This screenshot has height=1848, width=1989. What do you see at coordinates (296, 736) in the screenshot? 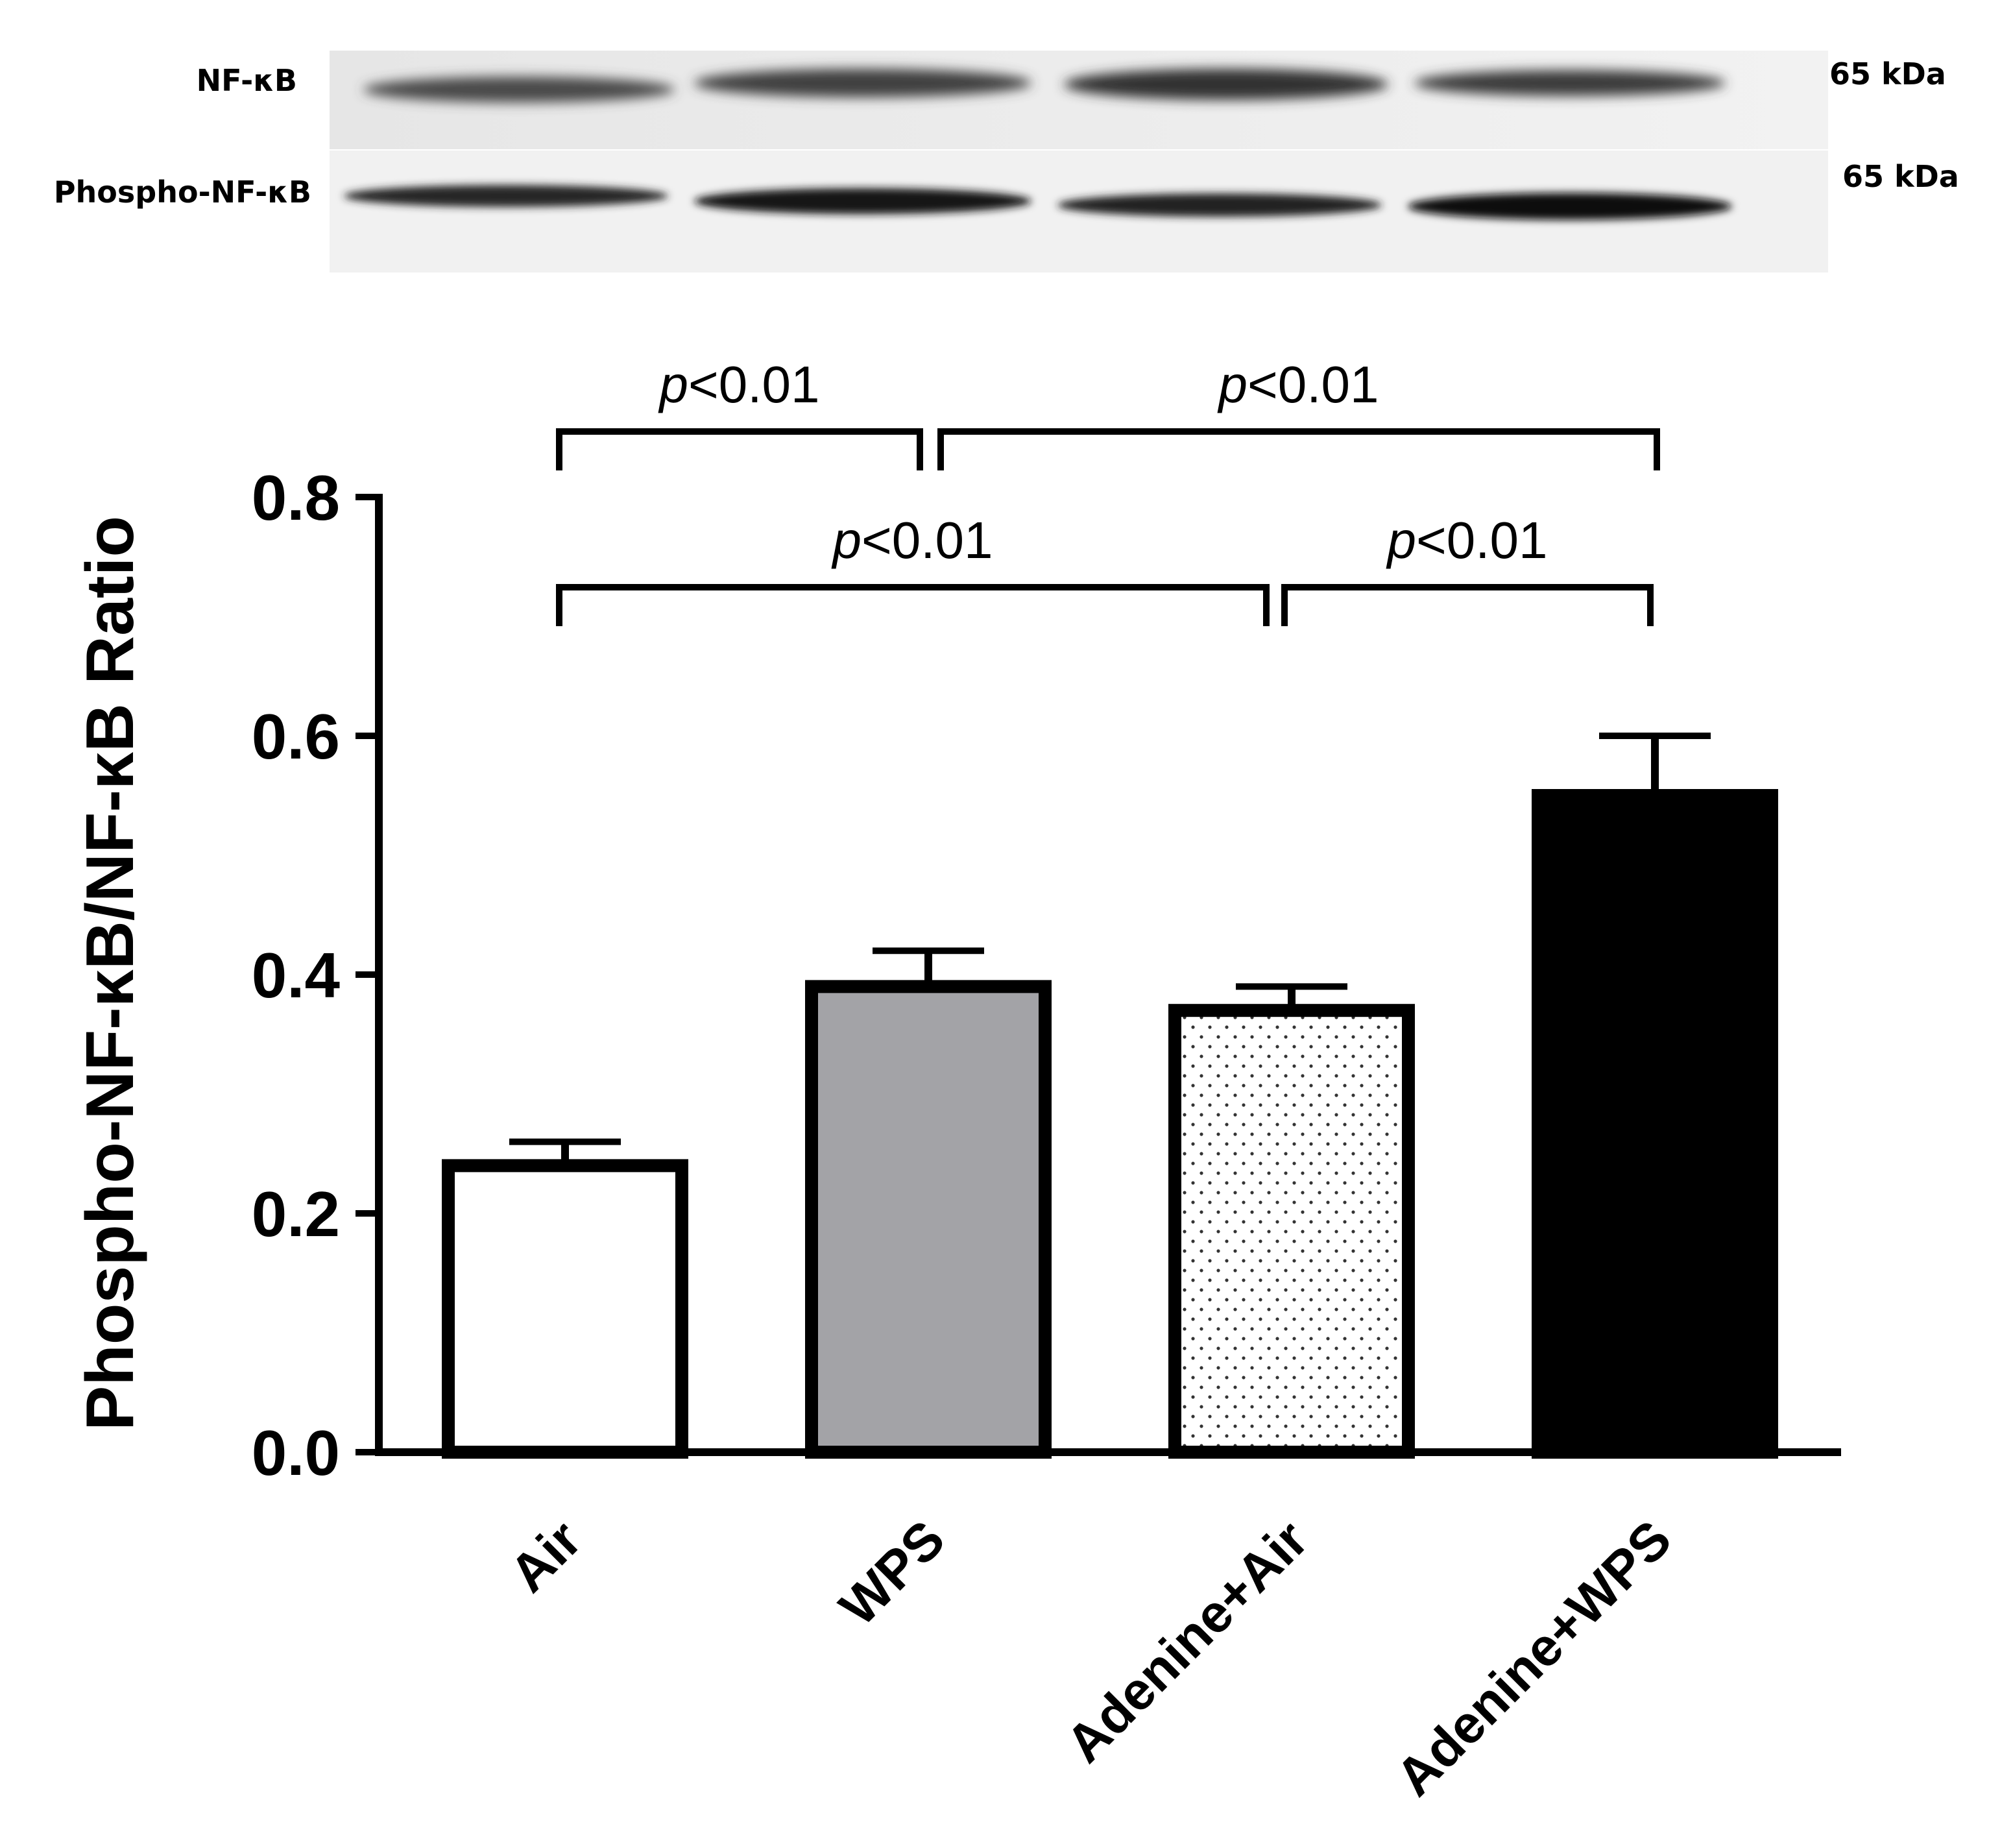
I see `y-tick-label: 0.6` at bounding box center [296, 736].